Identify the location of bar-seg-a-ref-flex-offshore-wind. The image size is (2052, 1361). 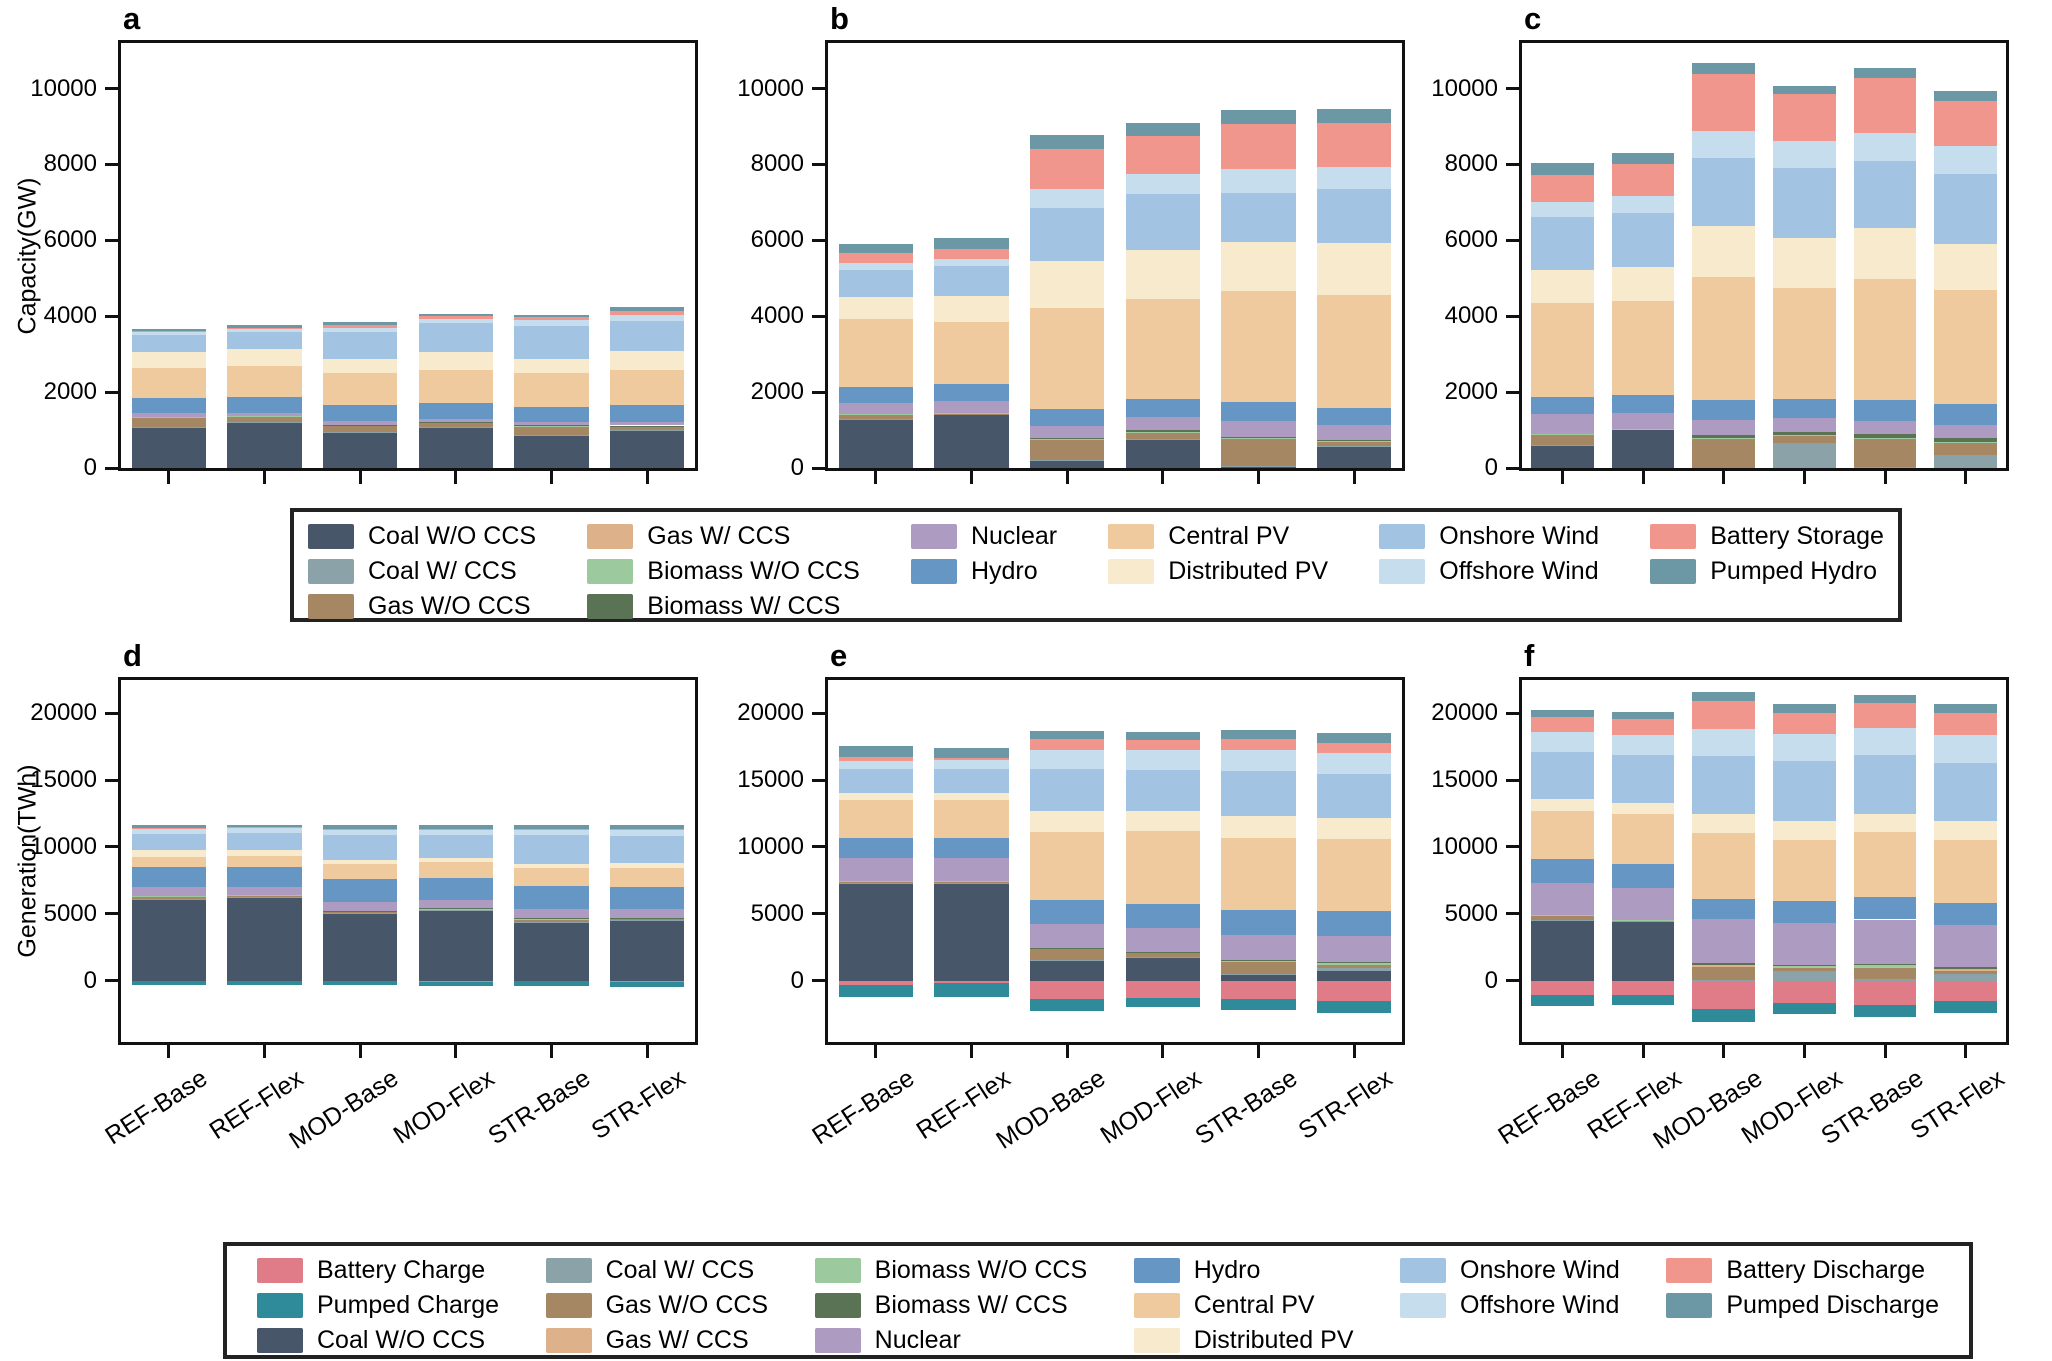
(264, 331).